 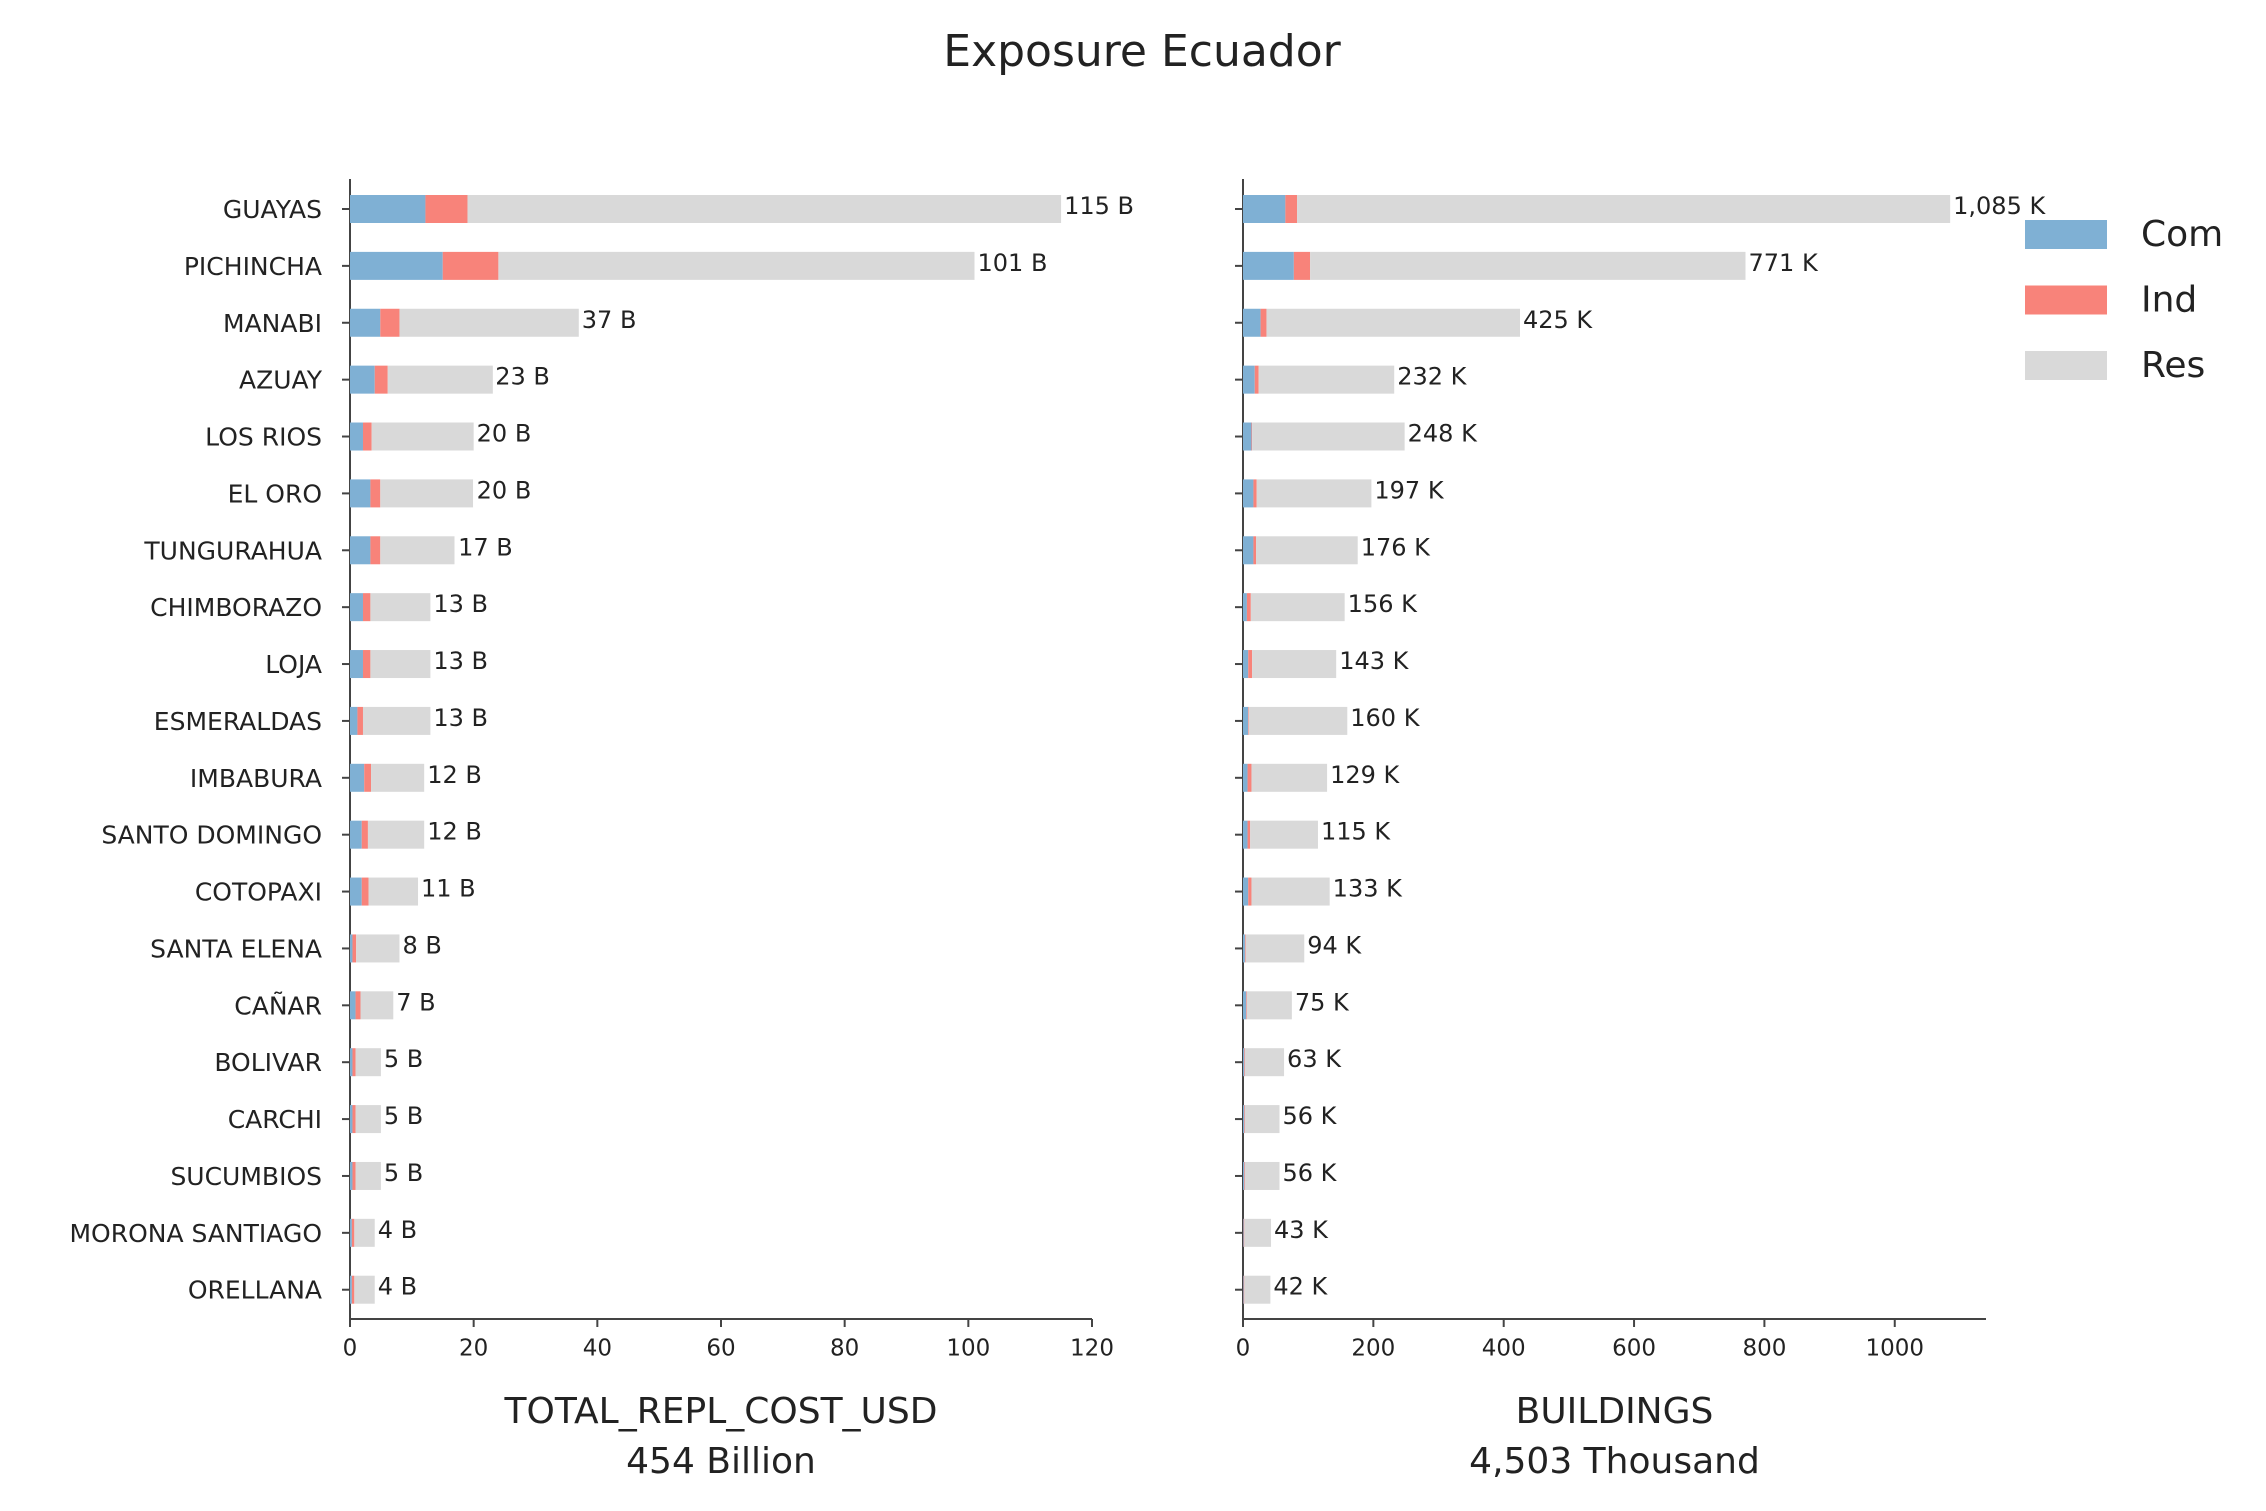 I want to click on value-label: 37 B, so click(x=609, y=320).